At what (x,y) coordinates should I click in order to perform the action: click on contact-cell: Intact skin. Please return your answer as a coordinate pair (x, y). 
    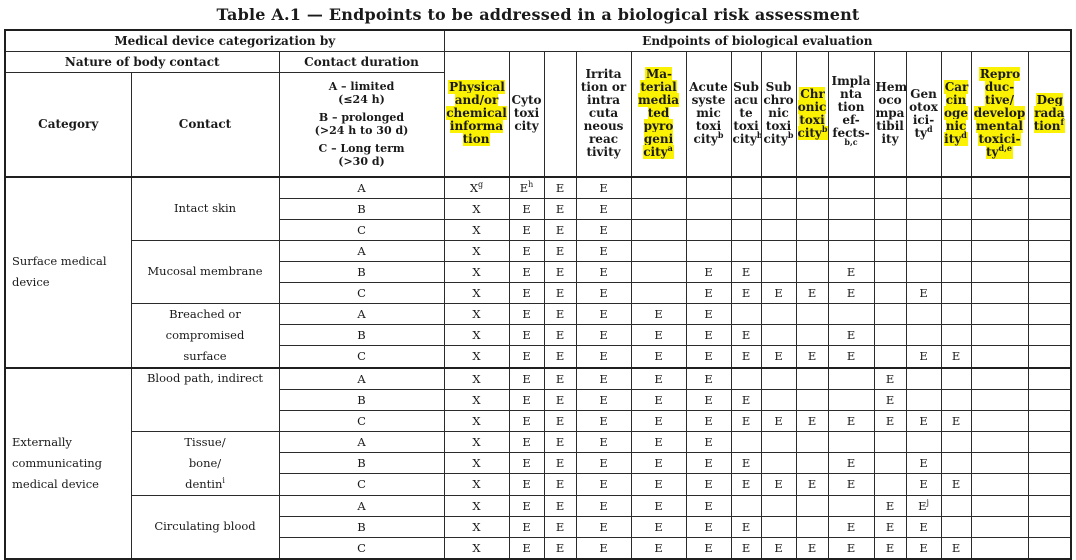
    Looking at the image, I should click on (205, 208).